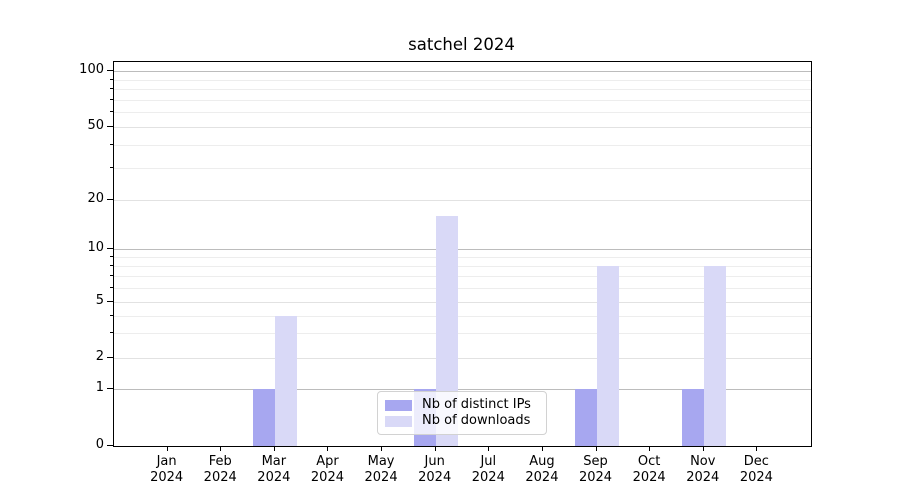 The height and width of the screenshot is (500, 900). I want to click on legend-label: Nb of downloads, so click(476, 420).